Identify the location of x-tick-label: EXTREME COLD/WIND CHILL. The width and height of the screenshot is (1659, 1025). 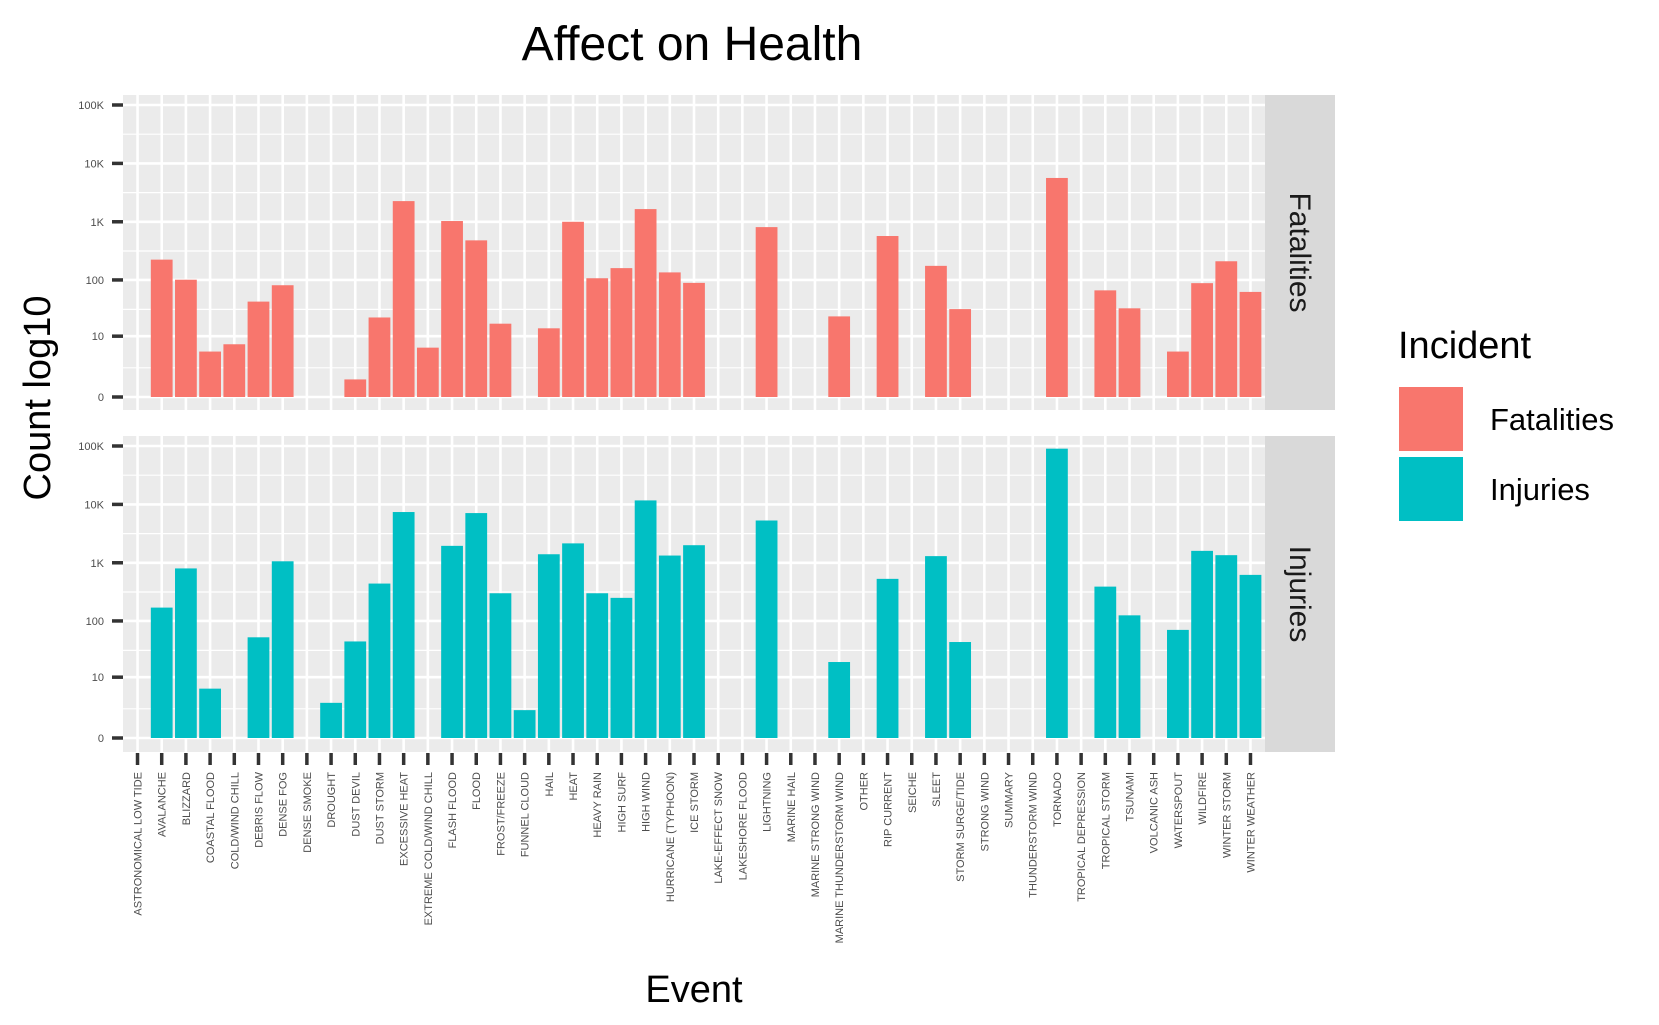
(429, 848).